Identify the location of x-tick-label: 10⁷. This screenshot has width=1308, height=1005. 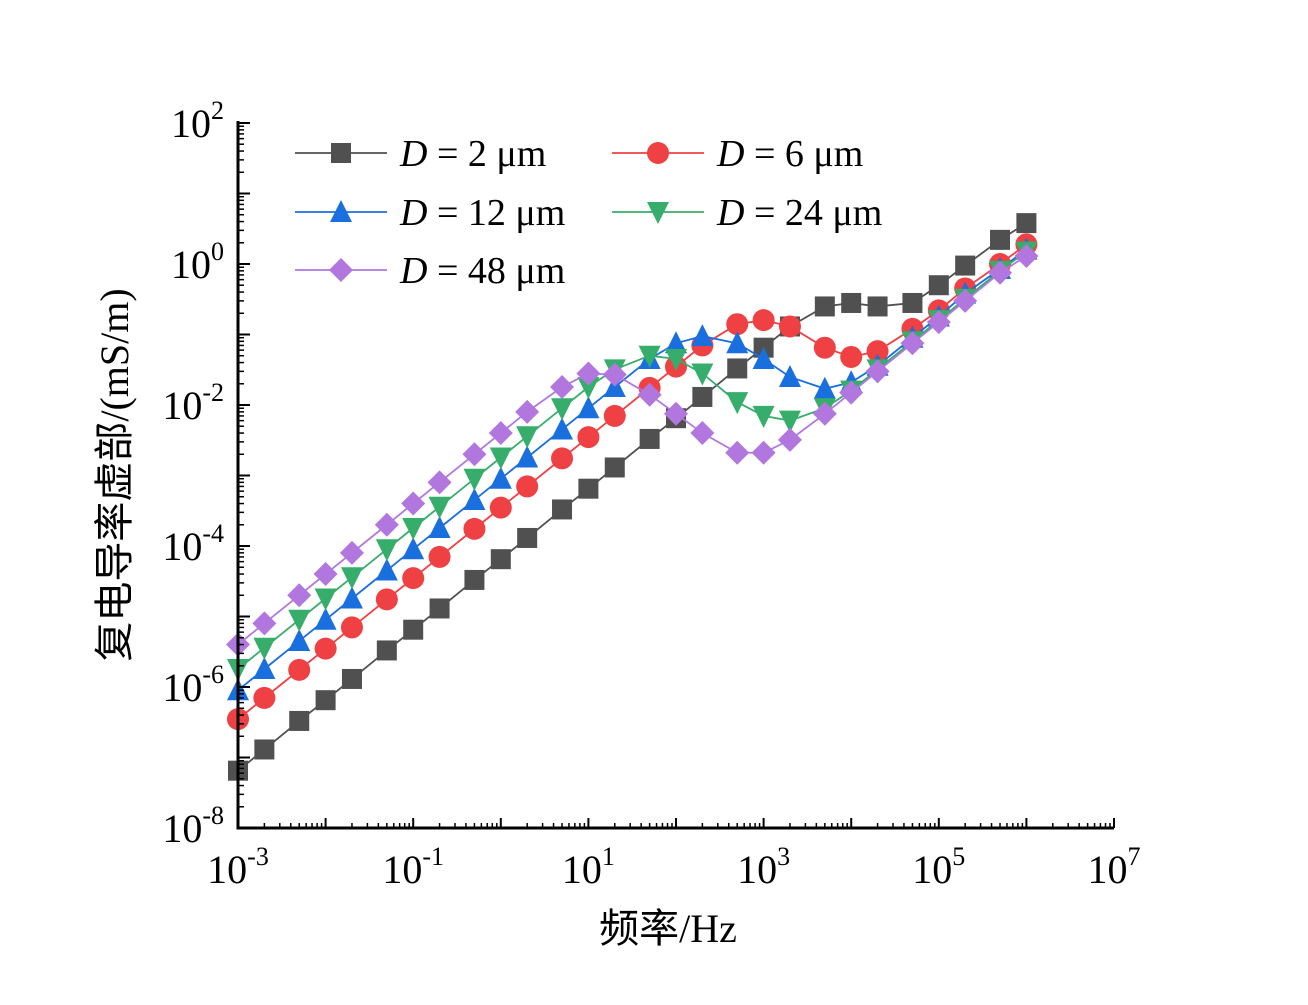
(1114, 867).